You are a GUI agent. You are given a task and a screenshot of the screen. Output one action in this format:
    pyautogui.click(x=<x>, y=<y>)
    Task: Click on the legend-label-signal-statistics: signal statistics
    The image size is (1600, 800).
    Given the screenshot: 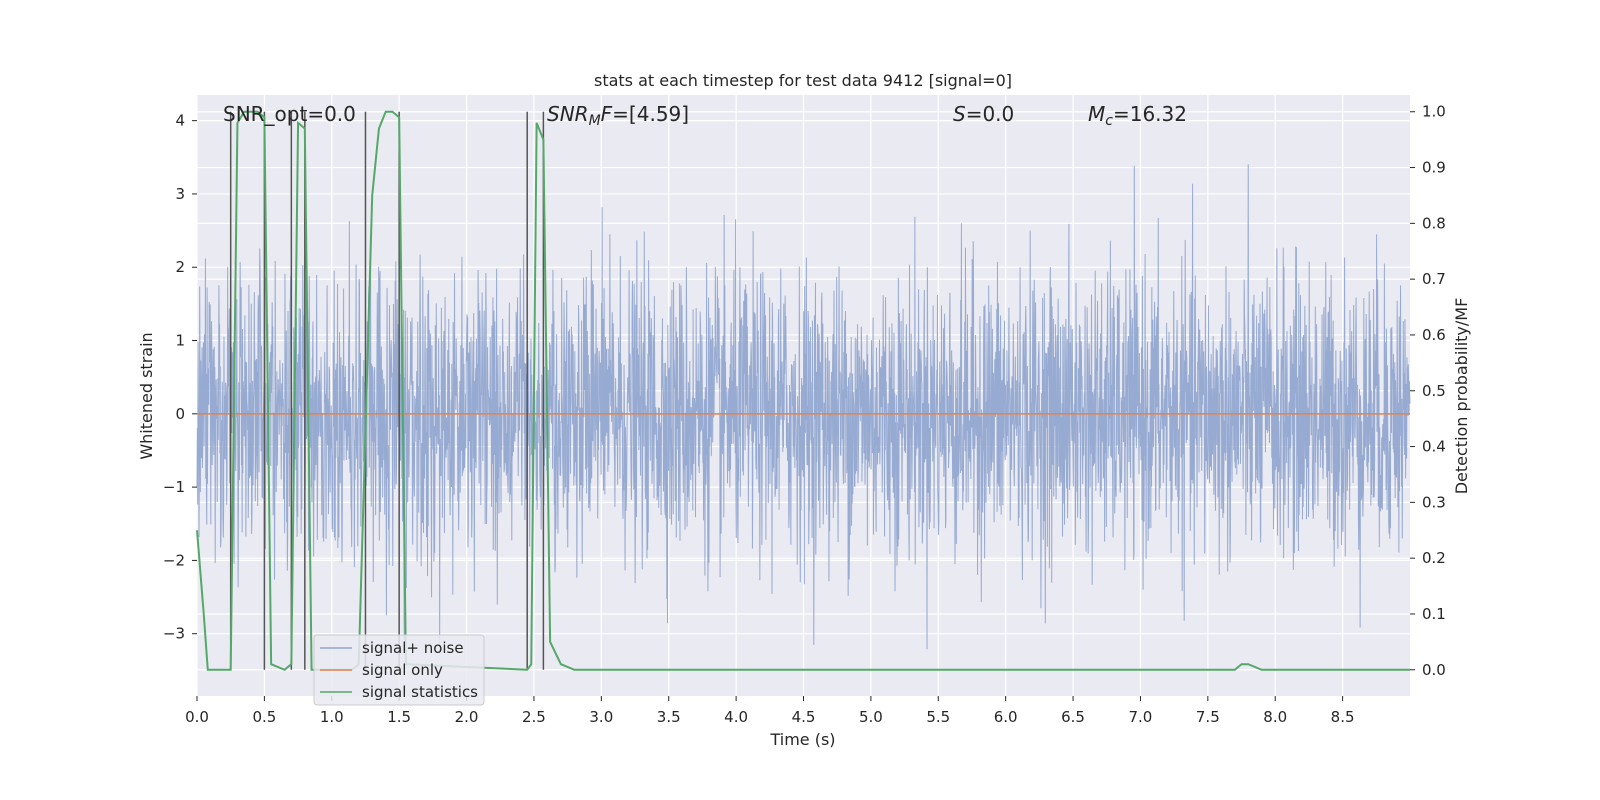 What is the action you would take?
    pyautogui.click(x=420, y=692)
    